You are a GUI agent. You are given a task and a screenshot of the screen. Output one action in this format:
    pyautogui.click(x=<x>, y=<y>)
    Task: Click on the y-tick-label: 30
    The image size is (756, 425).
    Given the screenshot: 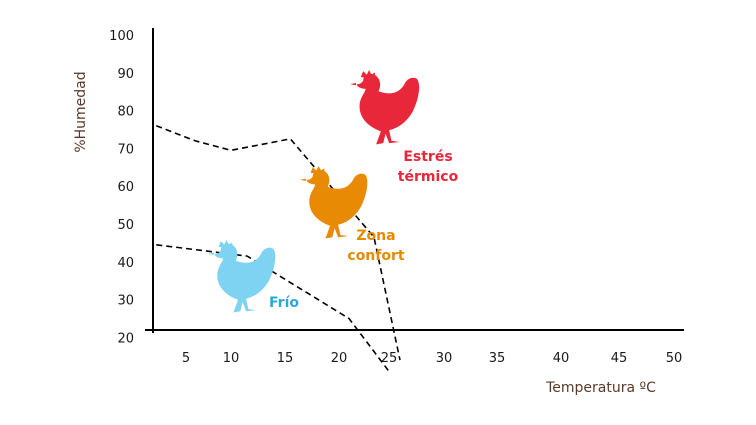 What is the action you would take?
    pyautogui.click(x=125, y=301)
    